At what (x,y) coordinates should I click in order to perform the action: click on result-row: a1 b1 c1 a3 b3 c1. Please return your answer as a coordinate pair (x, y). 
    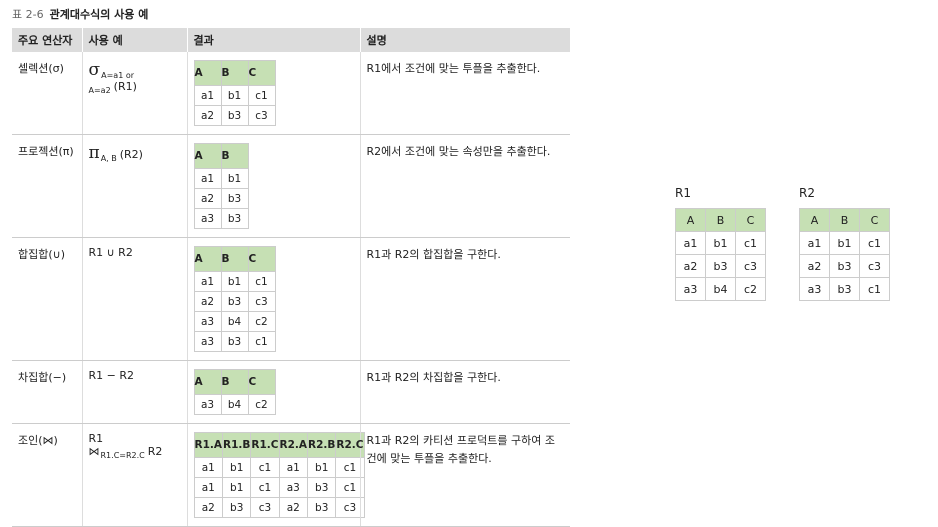
    Looking at the image, I should click on (279, 487).